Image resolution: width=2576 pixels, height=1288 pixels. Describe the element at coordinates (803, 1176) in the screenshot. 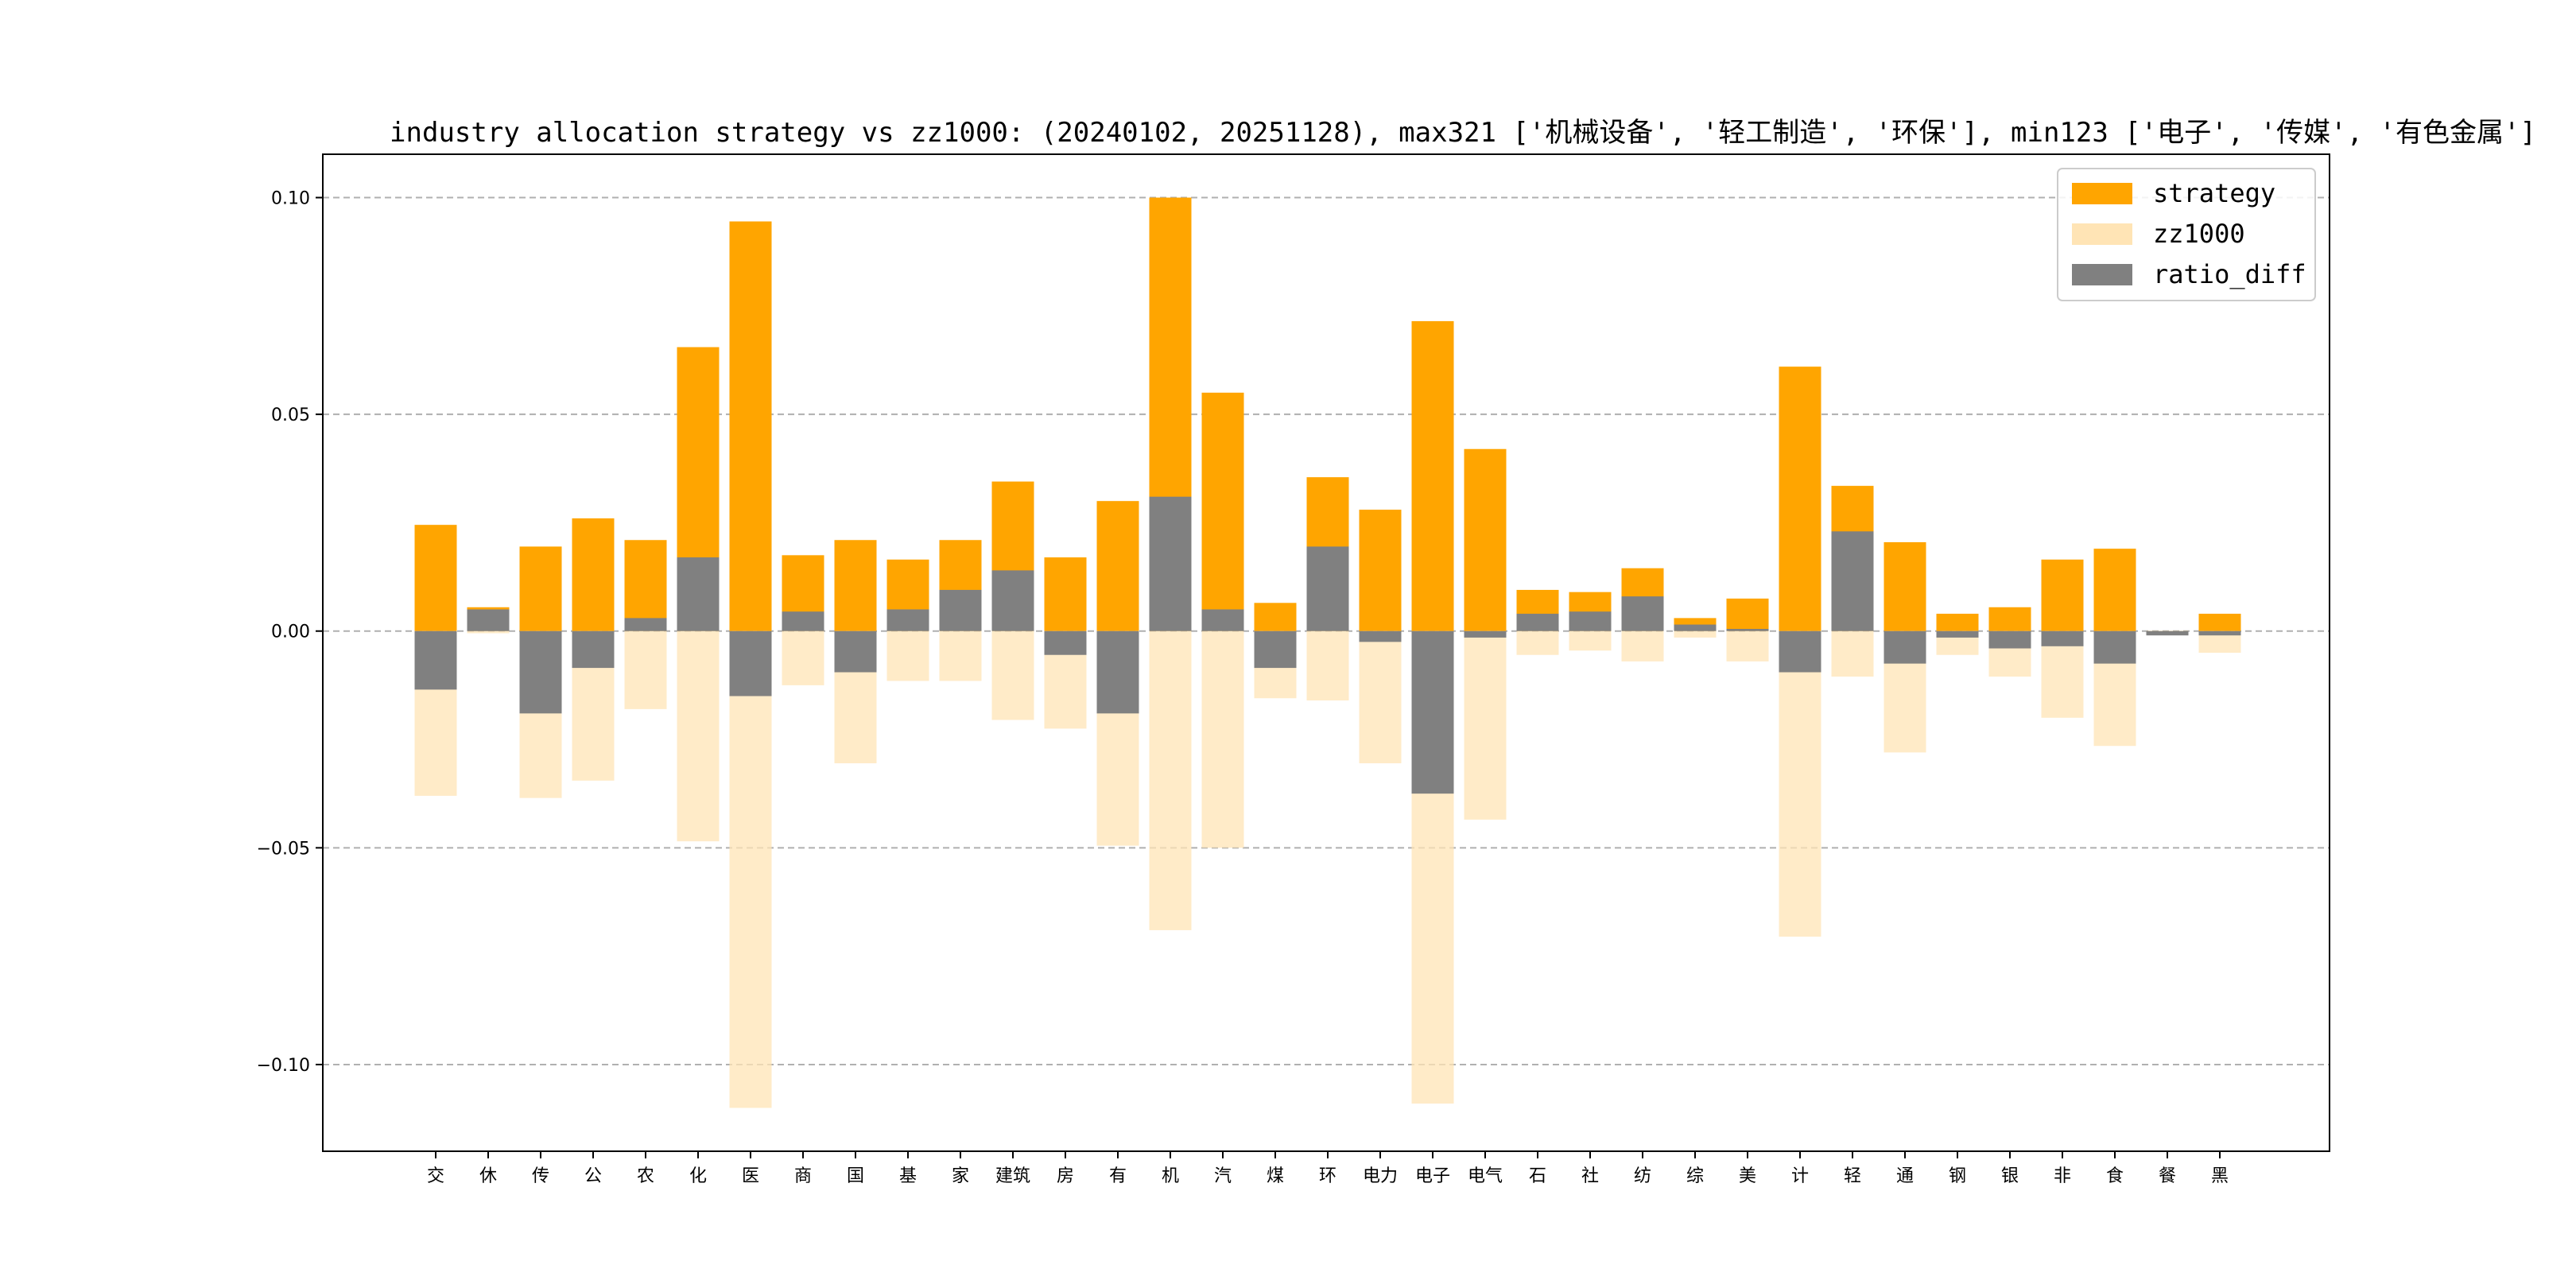

I see `x-tick-label: 商` at that location.